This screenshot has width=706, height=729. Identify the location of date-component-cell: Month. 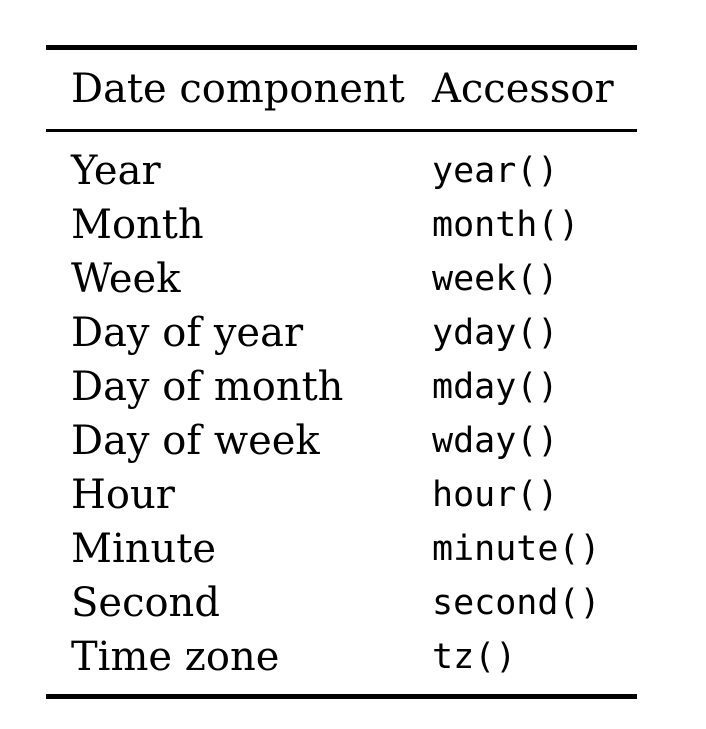
(137, 225).